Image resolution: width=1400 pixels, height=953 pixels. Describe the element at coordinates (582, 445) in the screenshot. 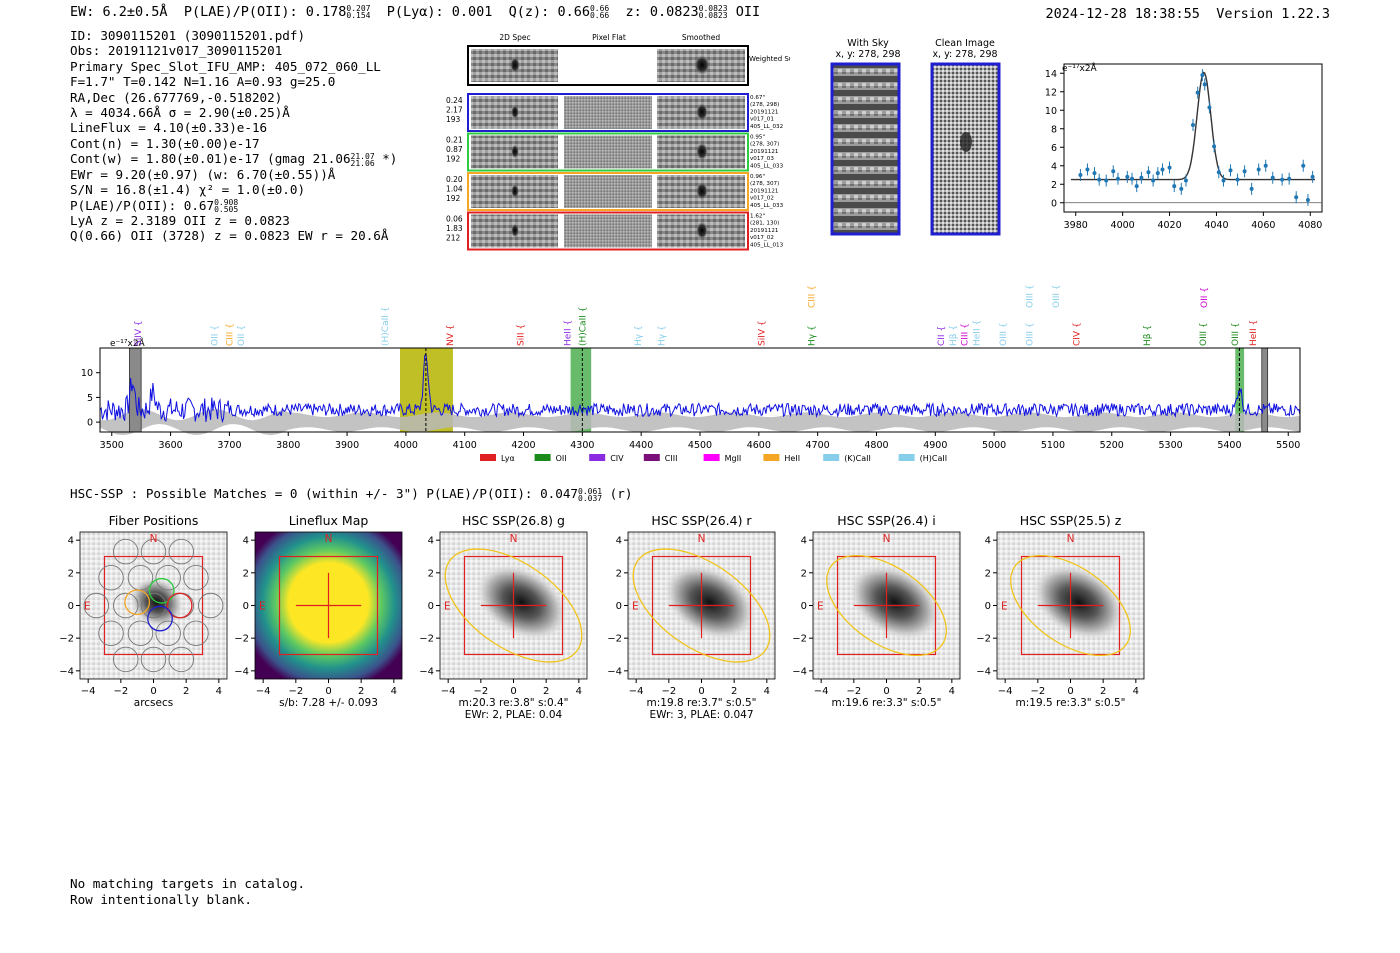

I see `spectrum-xtick-label: 4300` at that location.